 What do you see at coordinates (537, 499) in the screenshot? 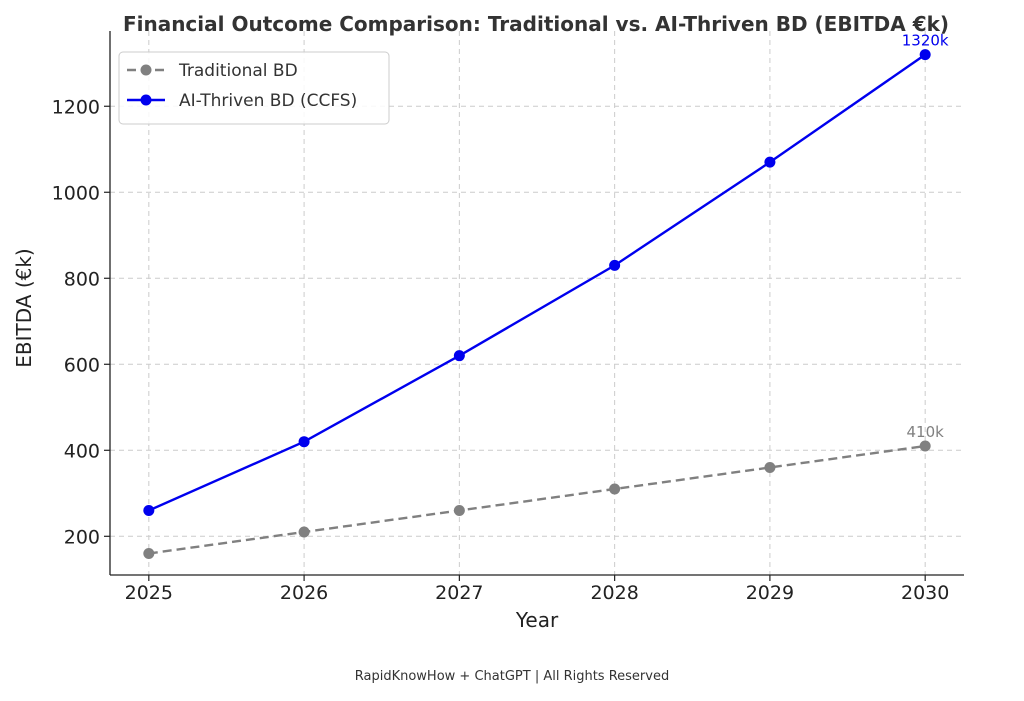
I see `series-line` at bounding box center [537, 499].